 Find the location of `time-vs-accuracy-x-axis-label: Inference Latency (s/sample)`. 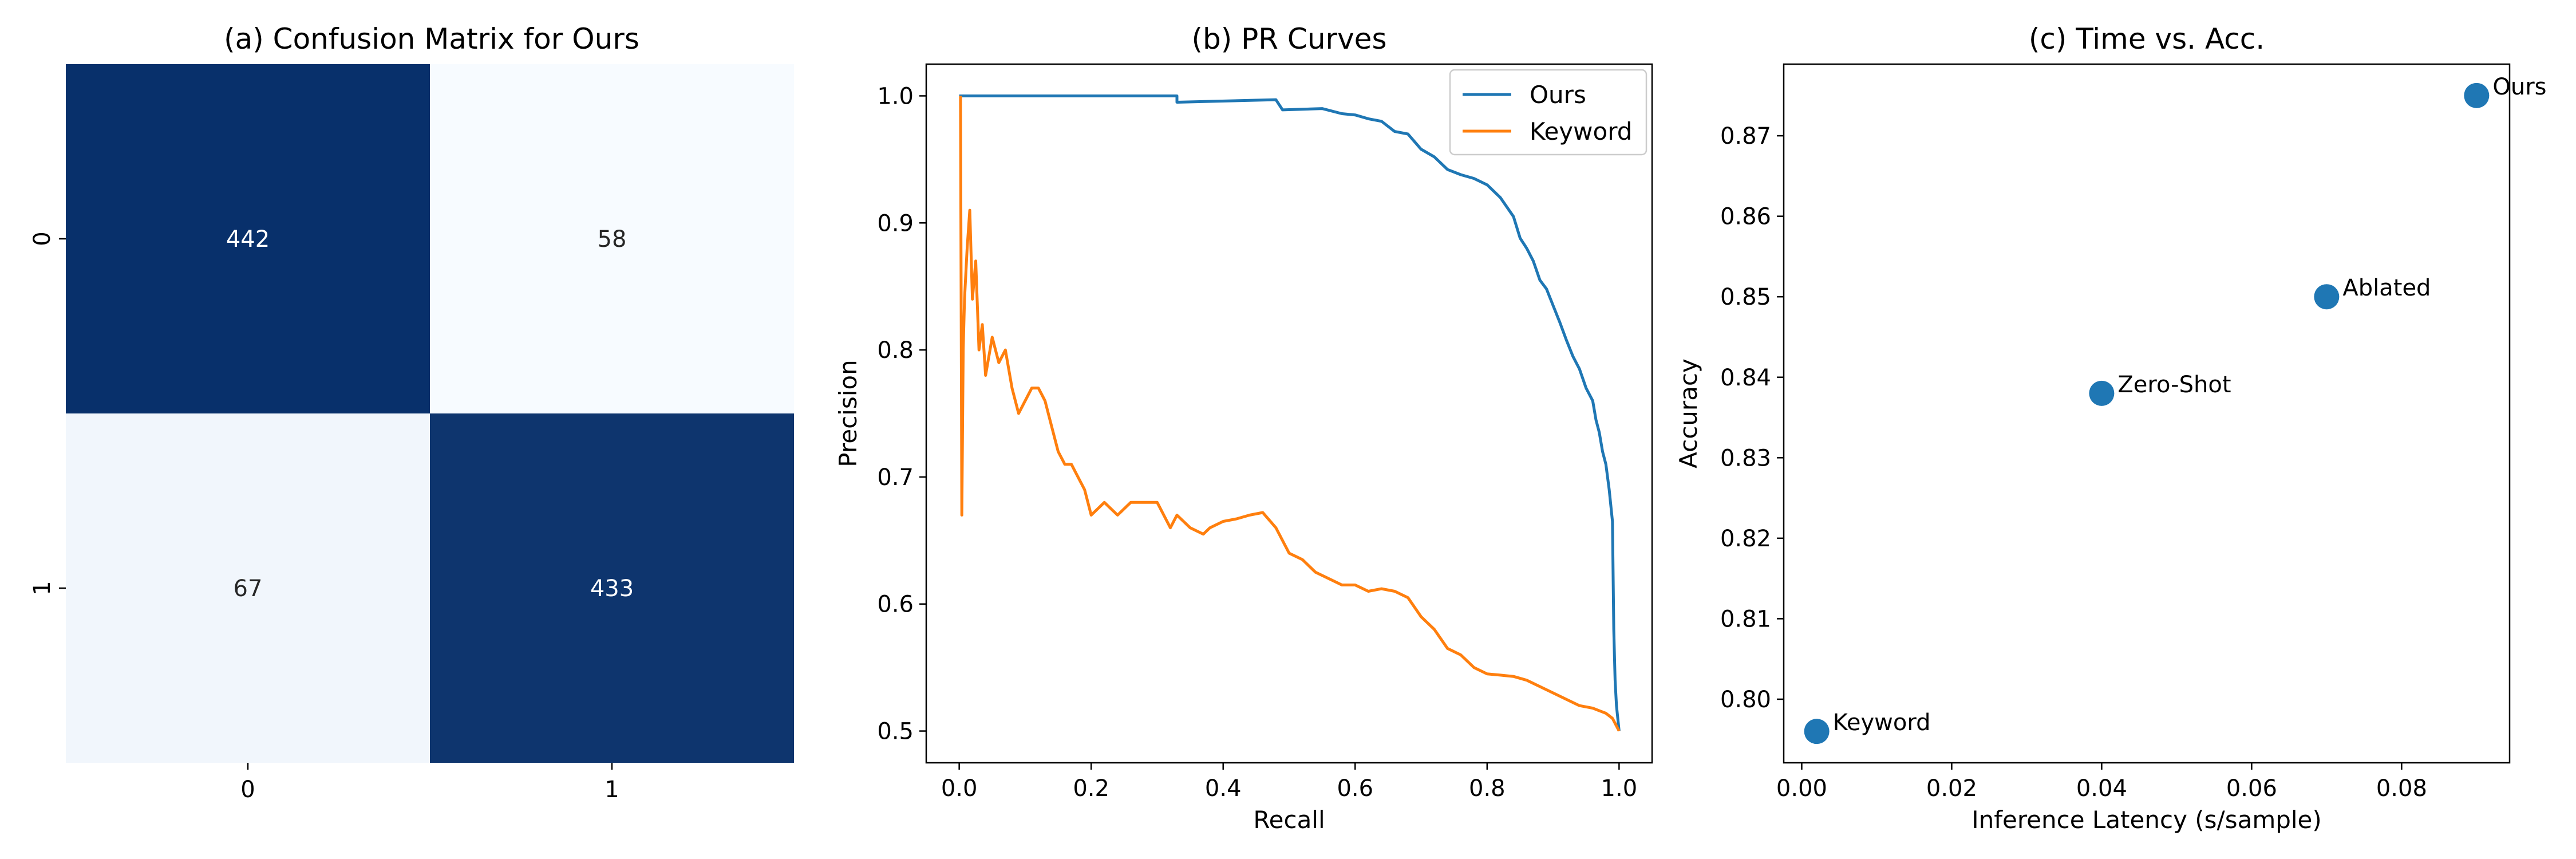

time-vs-accuracy-x-axis-label: Inference Latency (s/sample) is located at coordinates (2146, 820).